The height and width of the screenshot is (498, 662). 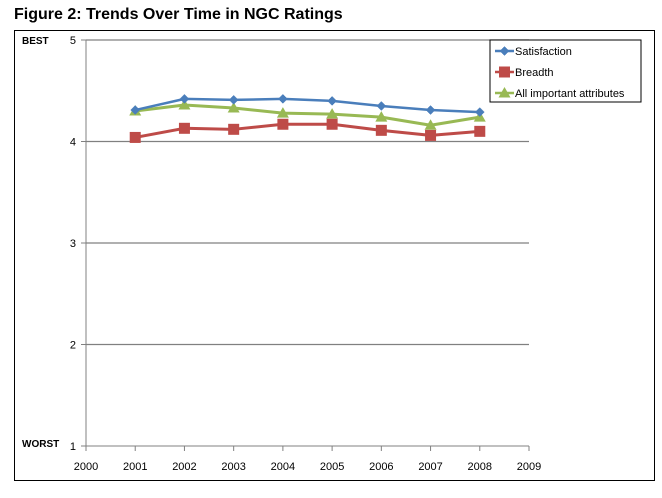 I want to click on y-tick-label: 3, so click(x=73, y=244).